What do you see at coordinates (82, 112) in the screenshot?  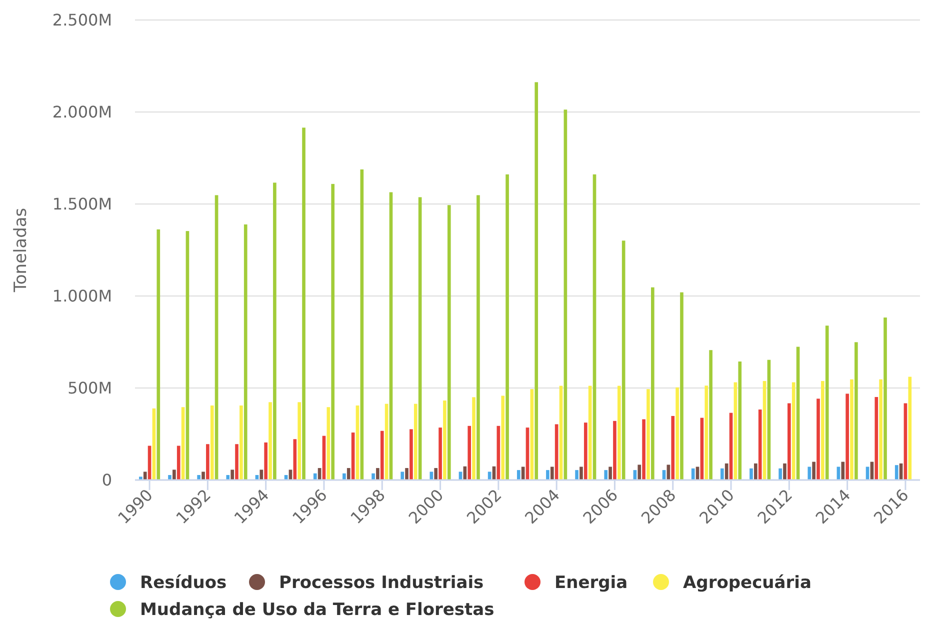 I see `y-tick-label: 2.000M` at bounding box center [82, 112].